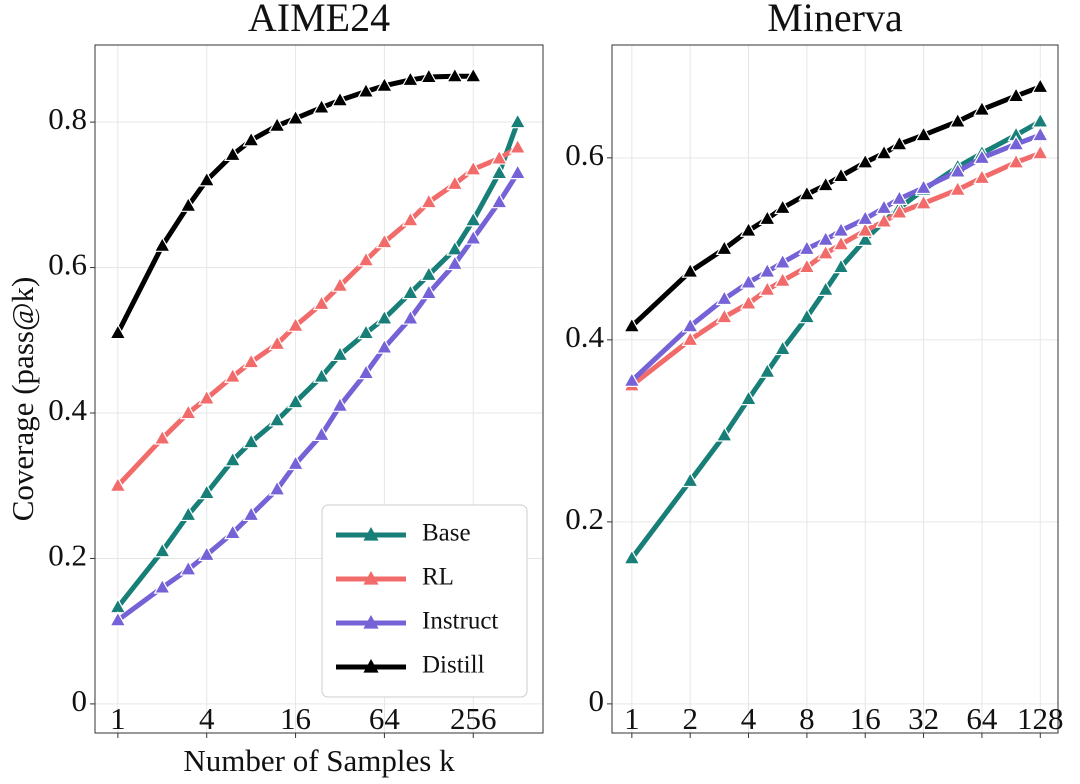 The image size is (1080, 784). Describe the element at coordinates (424, 601) in the screenshot. I see `legend-box` at that location.